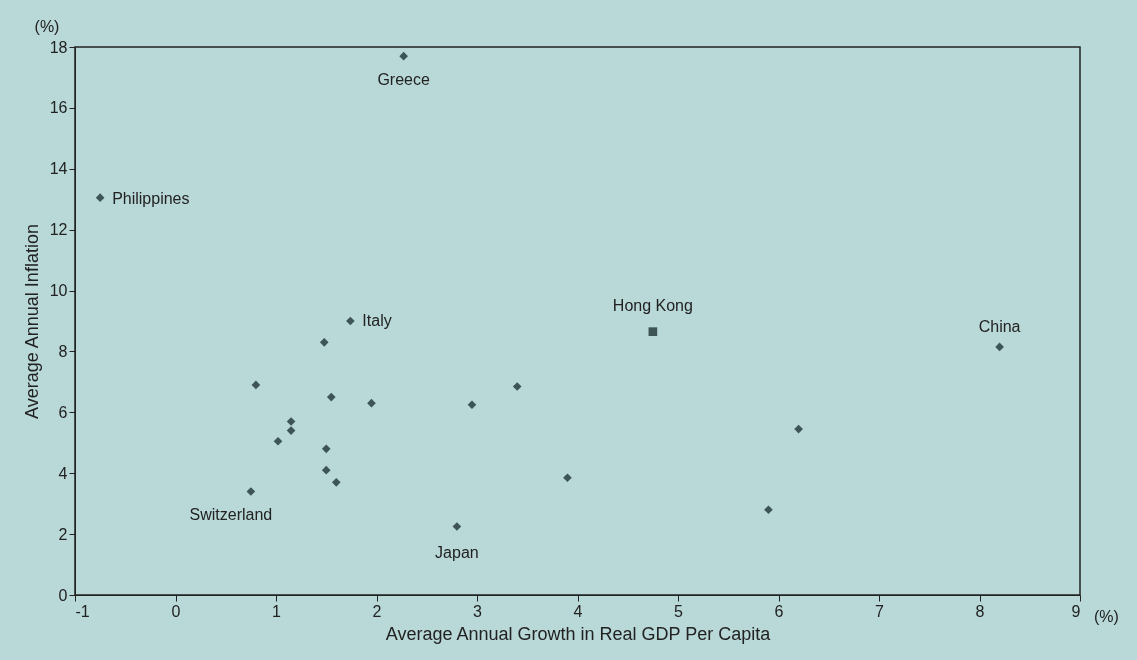 The width and height of the screenshot is (1137, 660). Describe the element at coordinates (457, 552) in the screenshot. I see `annotation: Japan` at that location.